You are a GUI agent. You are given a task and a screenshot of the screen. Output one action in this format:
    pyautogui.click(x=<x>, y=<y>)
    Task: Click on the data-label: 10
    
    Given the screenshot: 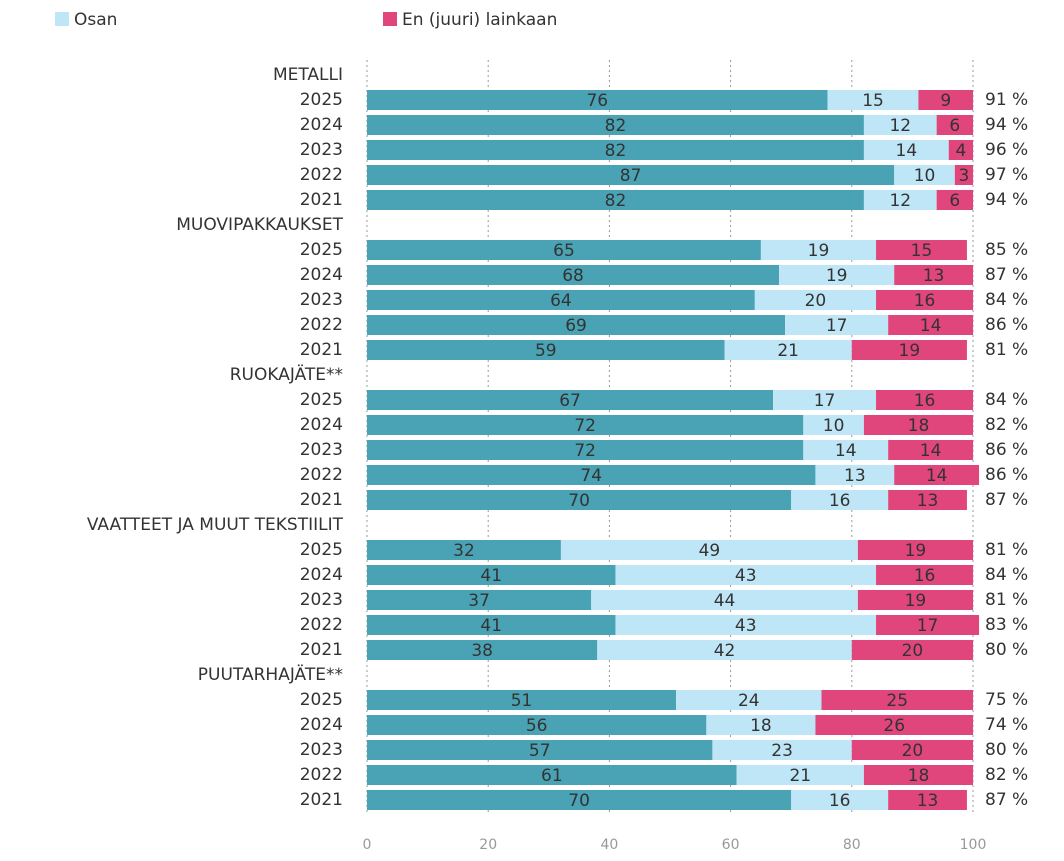 What is the action you would take?
    pyautogui.click(x=834, y=426)
    